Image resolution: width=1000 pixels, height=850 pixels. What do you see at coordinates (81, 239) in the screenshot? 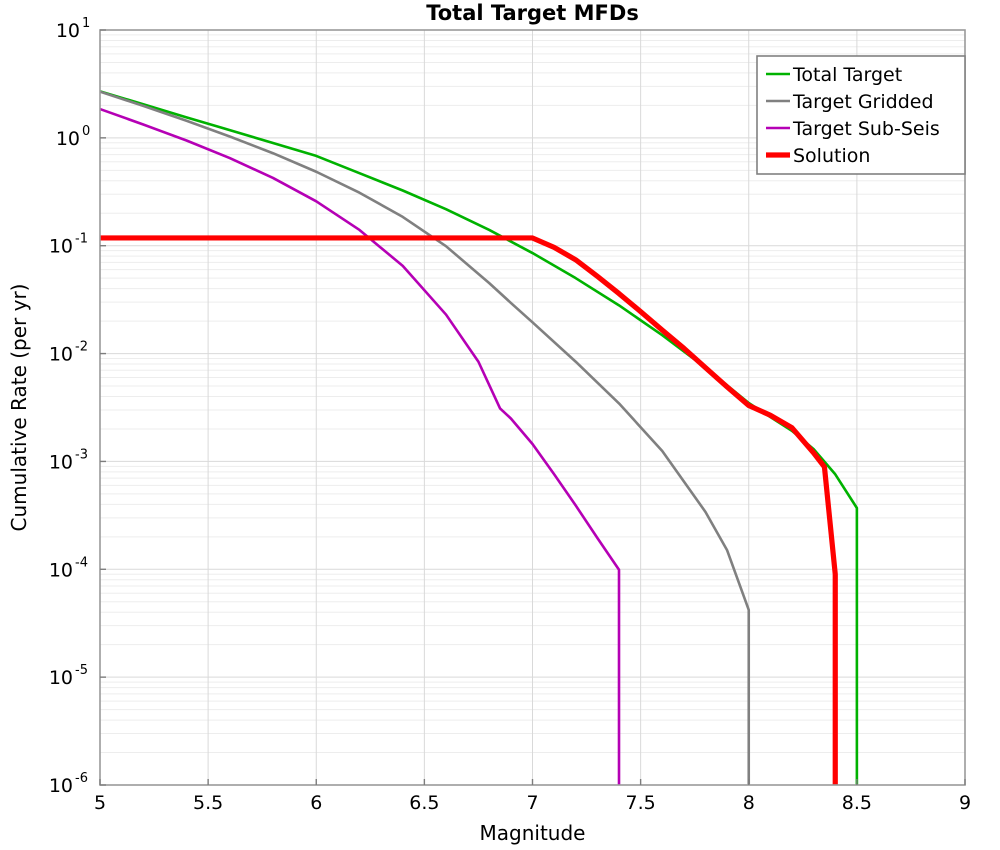
I see `y-tick-label-exponent: -1` at bounding box center [81, 239].